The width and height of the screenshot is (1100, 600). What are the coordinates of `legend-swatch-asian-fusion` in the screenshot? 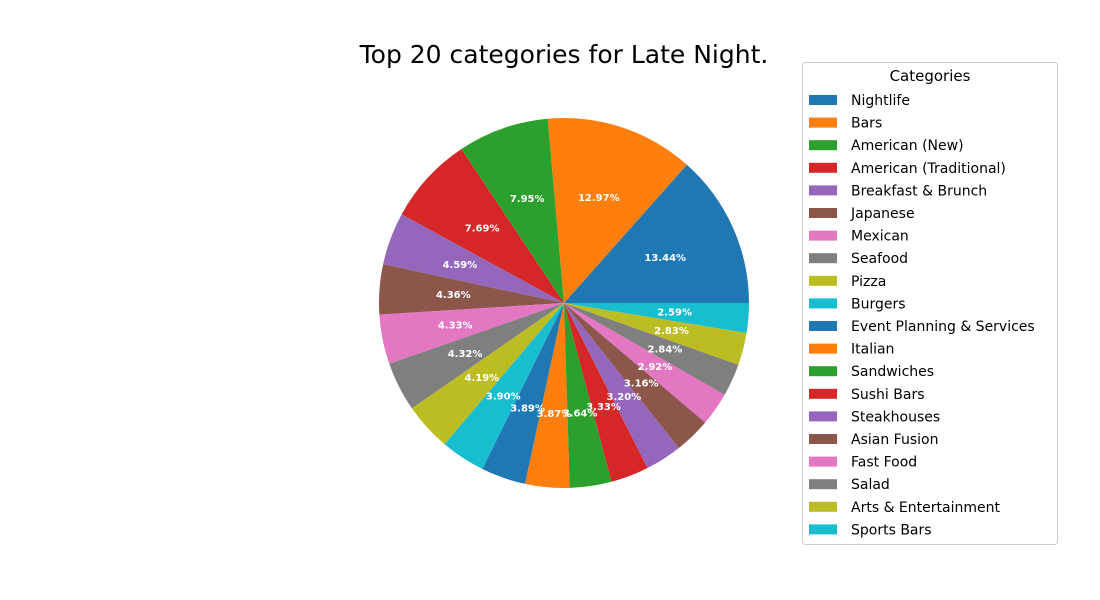 It's located at (823, 439).